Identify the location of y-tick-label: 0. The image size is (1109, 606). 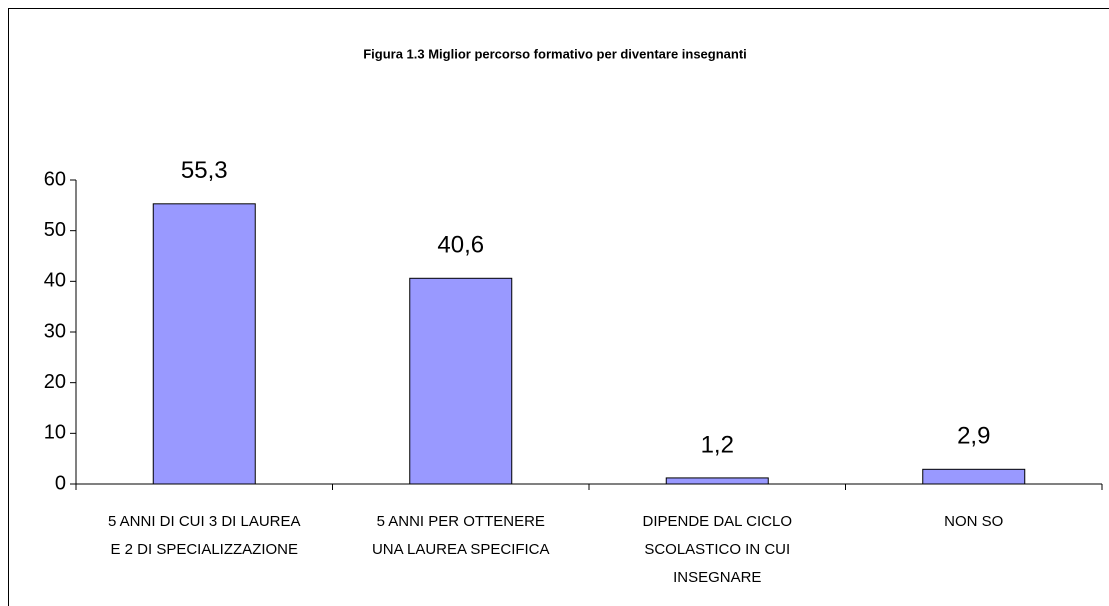
(60, 483).